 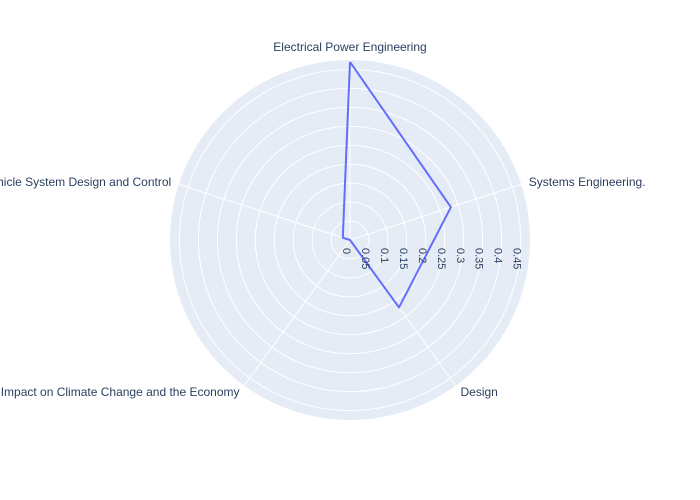 What do you see at coordinates (422, 255) in the screenshot?
I see `radial-tick-label-4: 0.2` at bounding box center [422, 255].